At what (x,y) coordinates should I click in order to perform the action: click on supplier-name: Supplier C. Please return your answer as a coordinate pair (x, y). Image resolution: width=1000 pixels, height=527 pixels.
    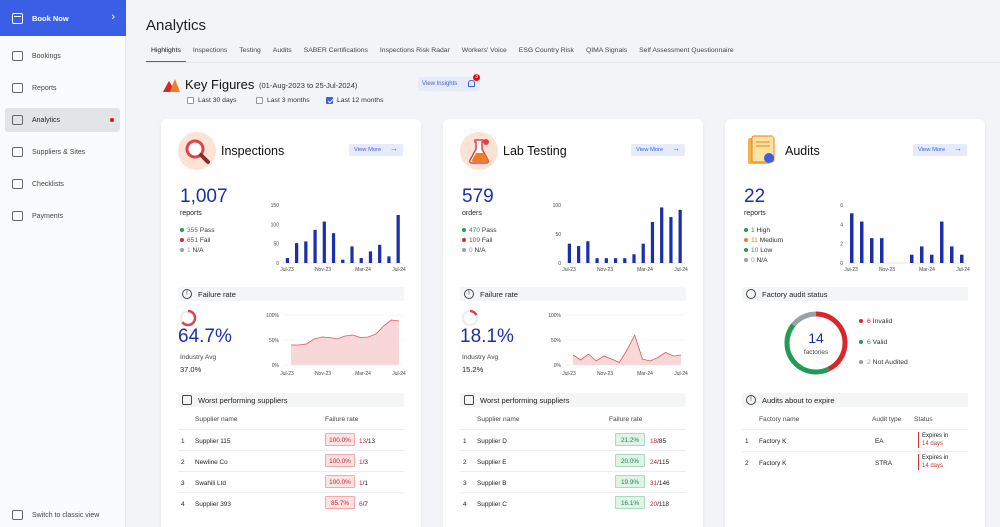
    Looking at the image, I should click on (492, 504).